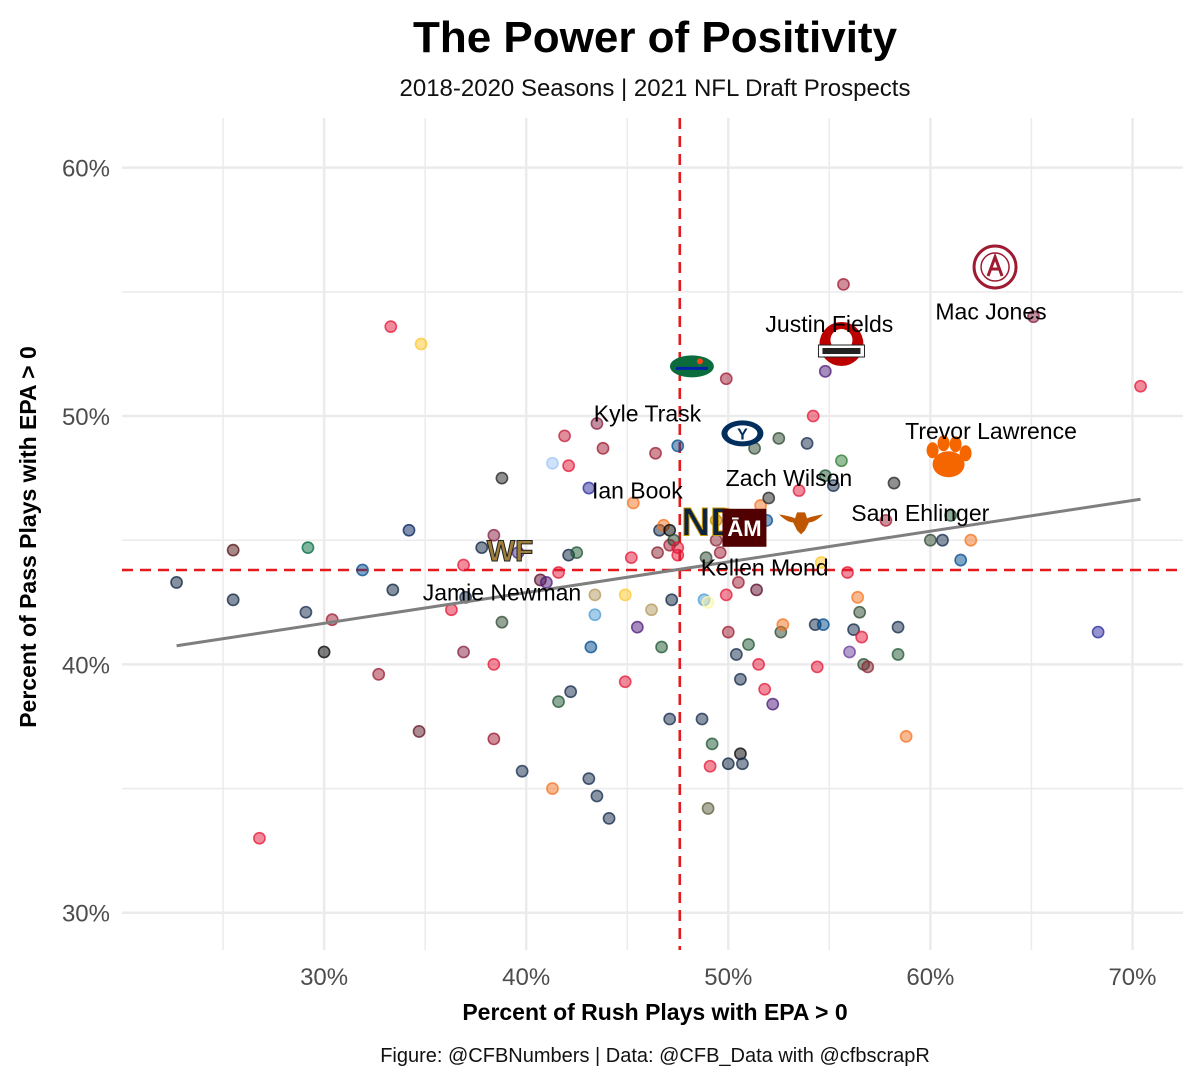  I want to click on player-label: Kellen Mond, so click(765, 568).